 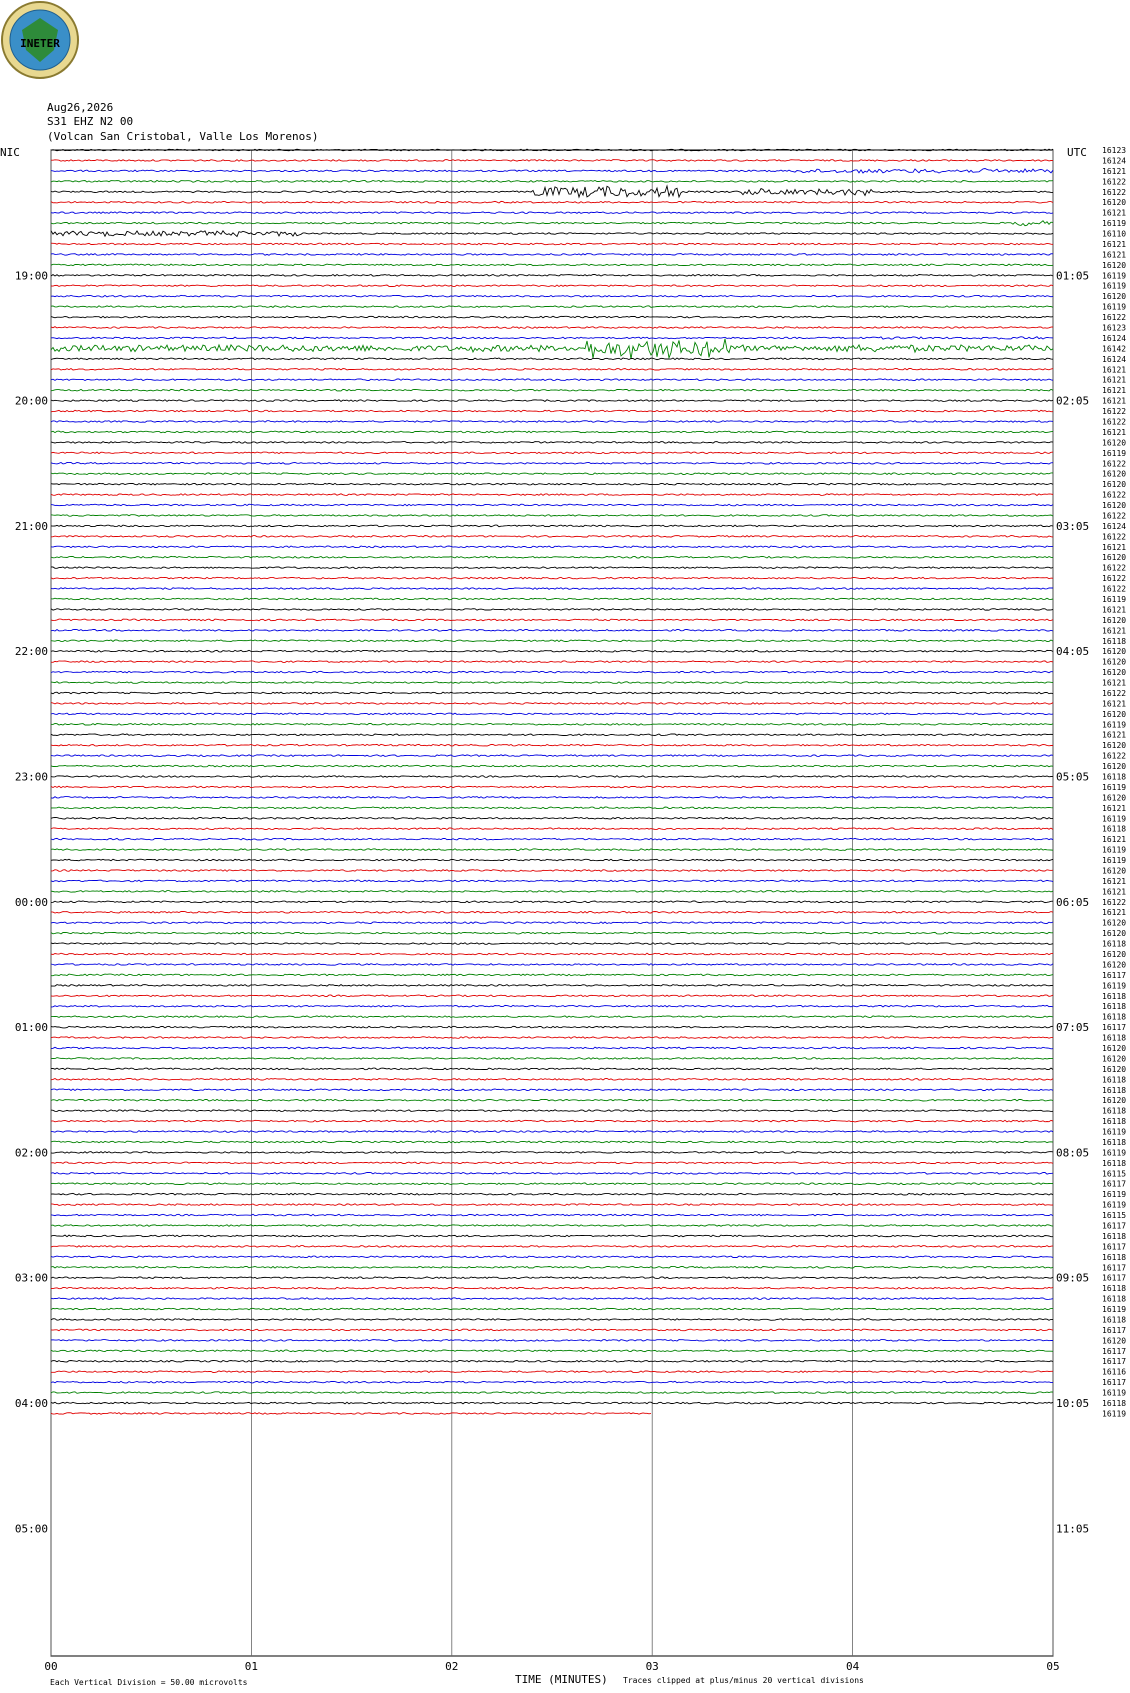 I want to click on right-hour-label: 07:05, so click(x=1072, y=1027).